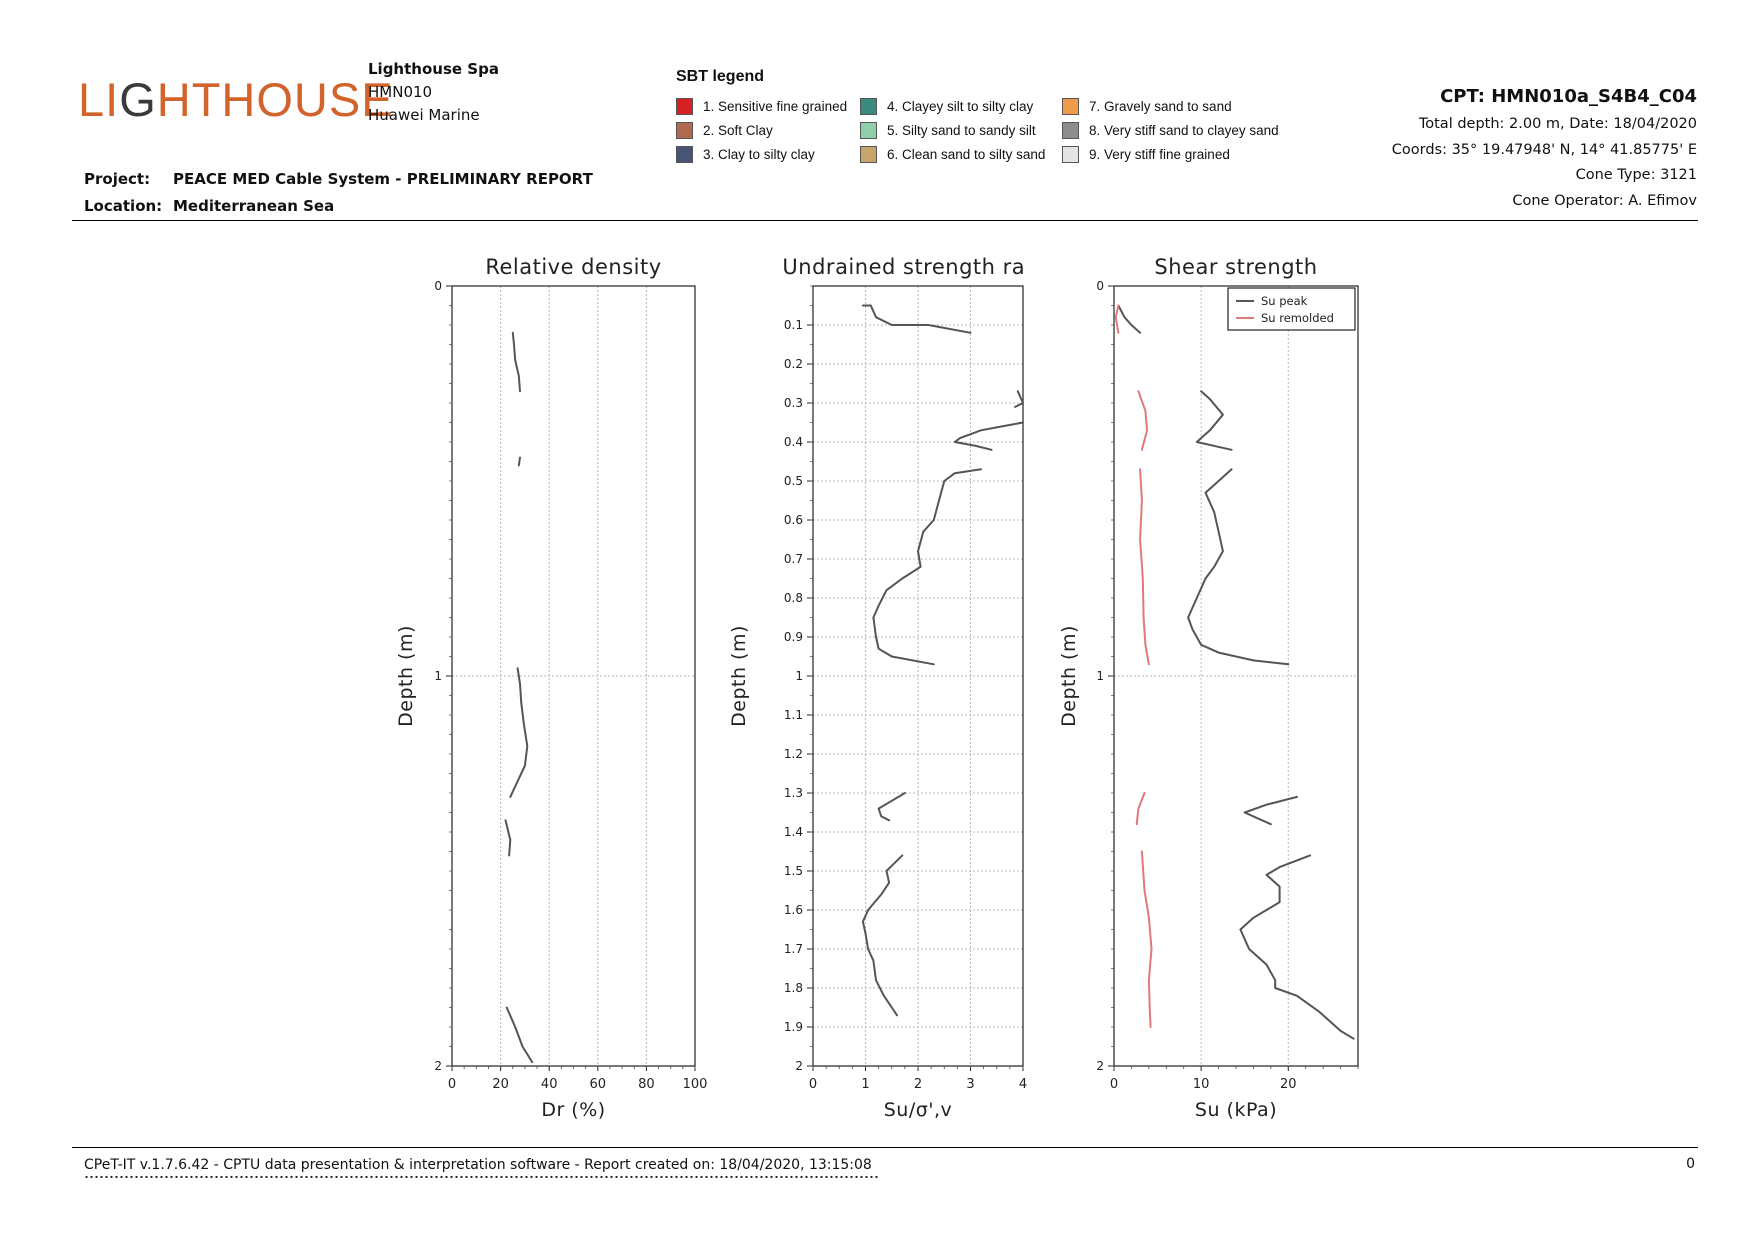  I want to click on y-tick-label: 1.4, so click(793, 832).